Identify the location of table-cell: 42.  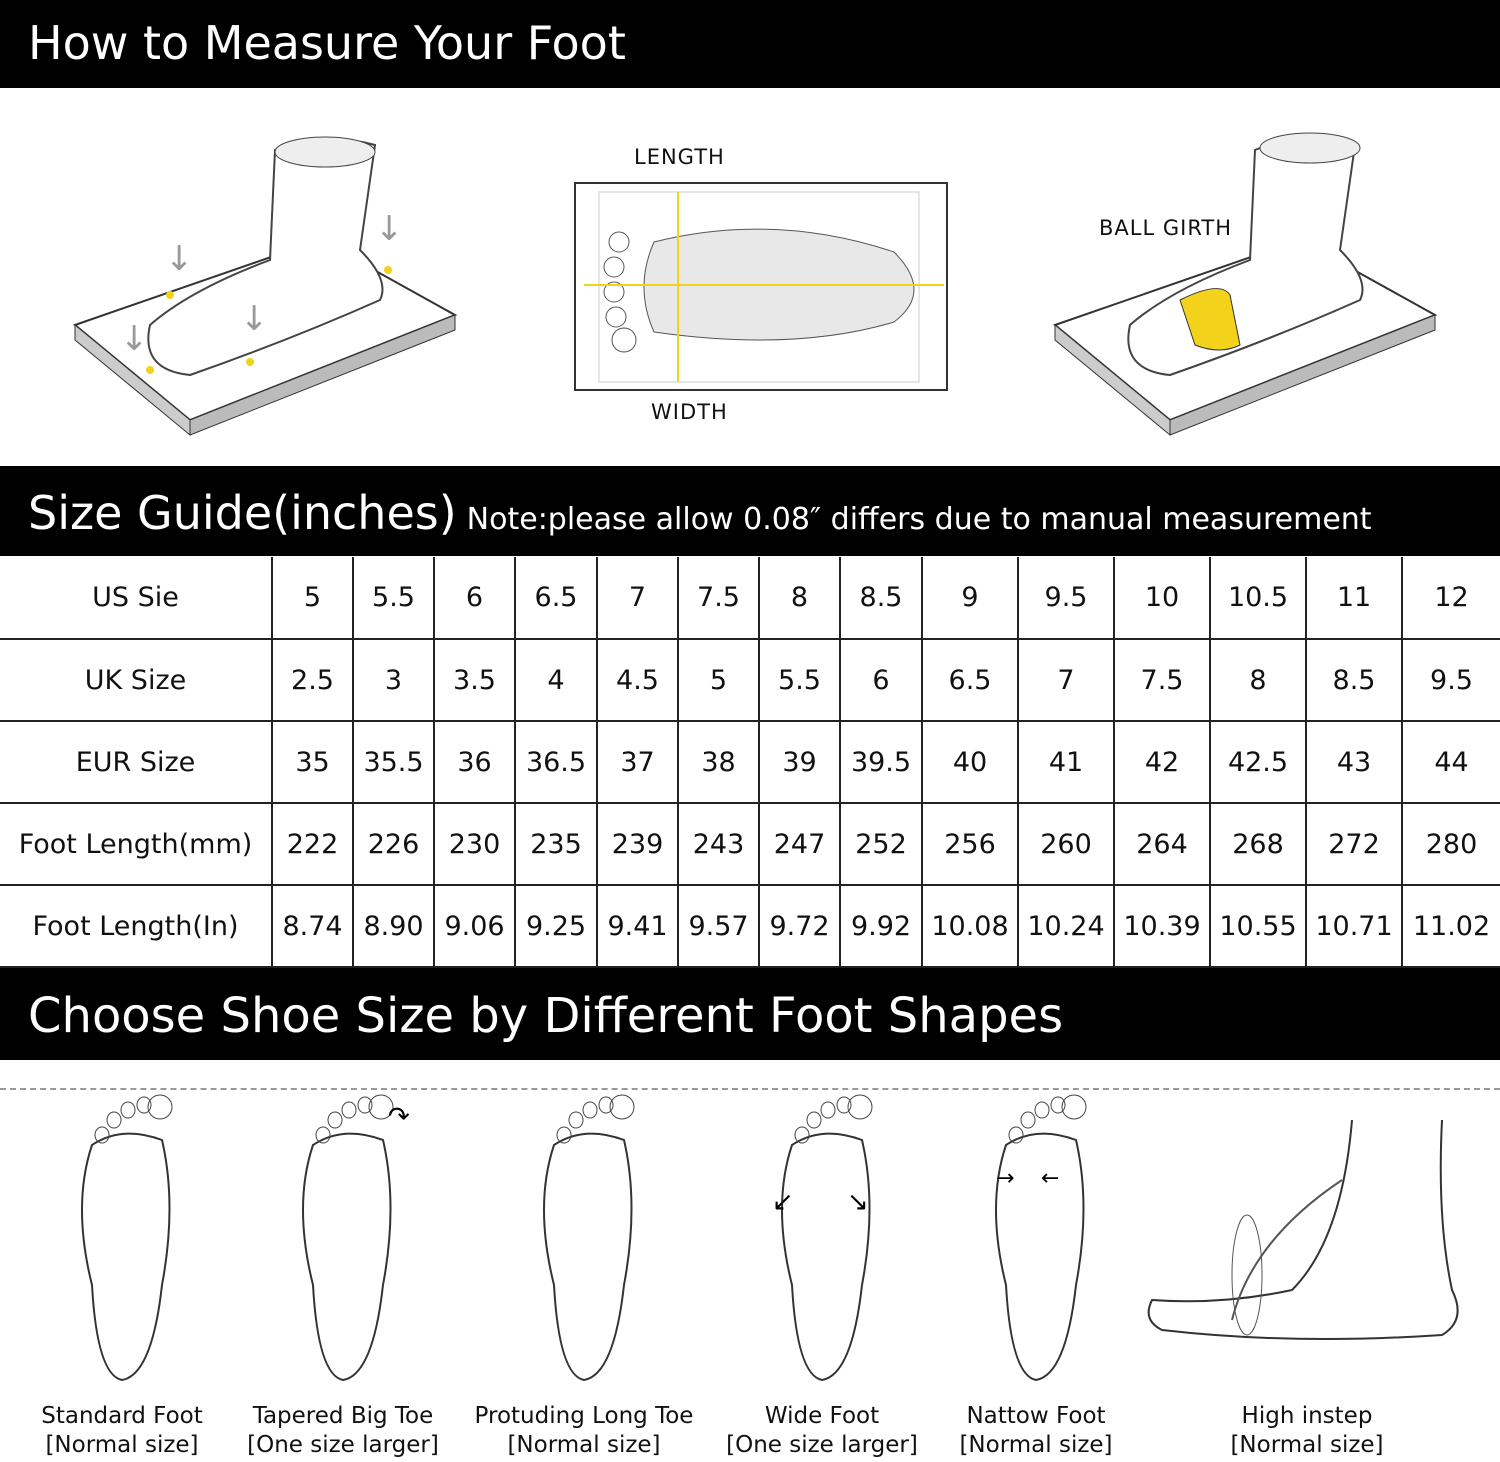
(1162, 762).